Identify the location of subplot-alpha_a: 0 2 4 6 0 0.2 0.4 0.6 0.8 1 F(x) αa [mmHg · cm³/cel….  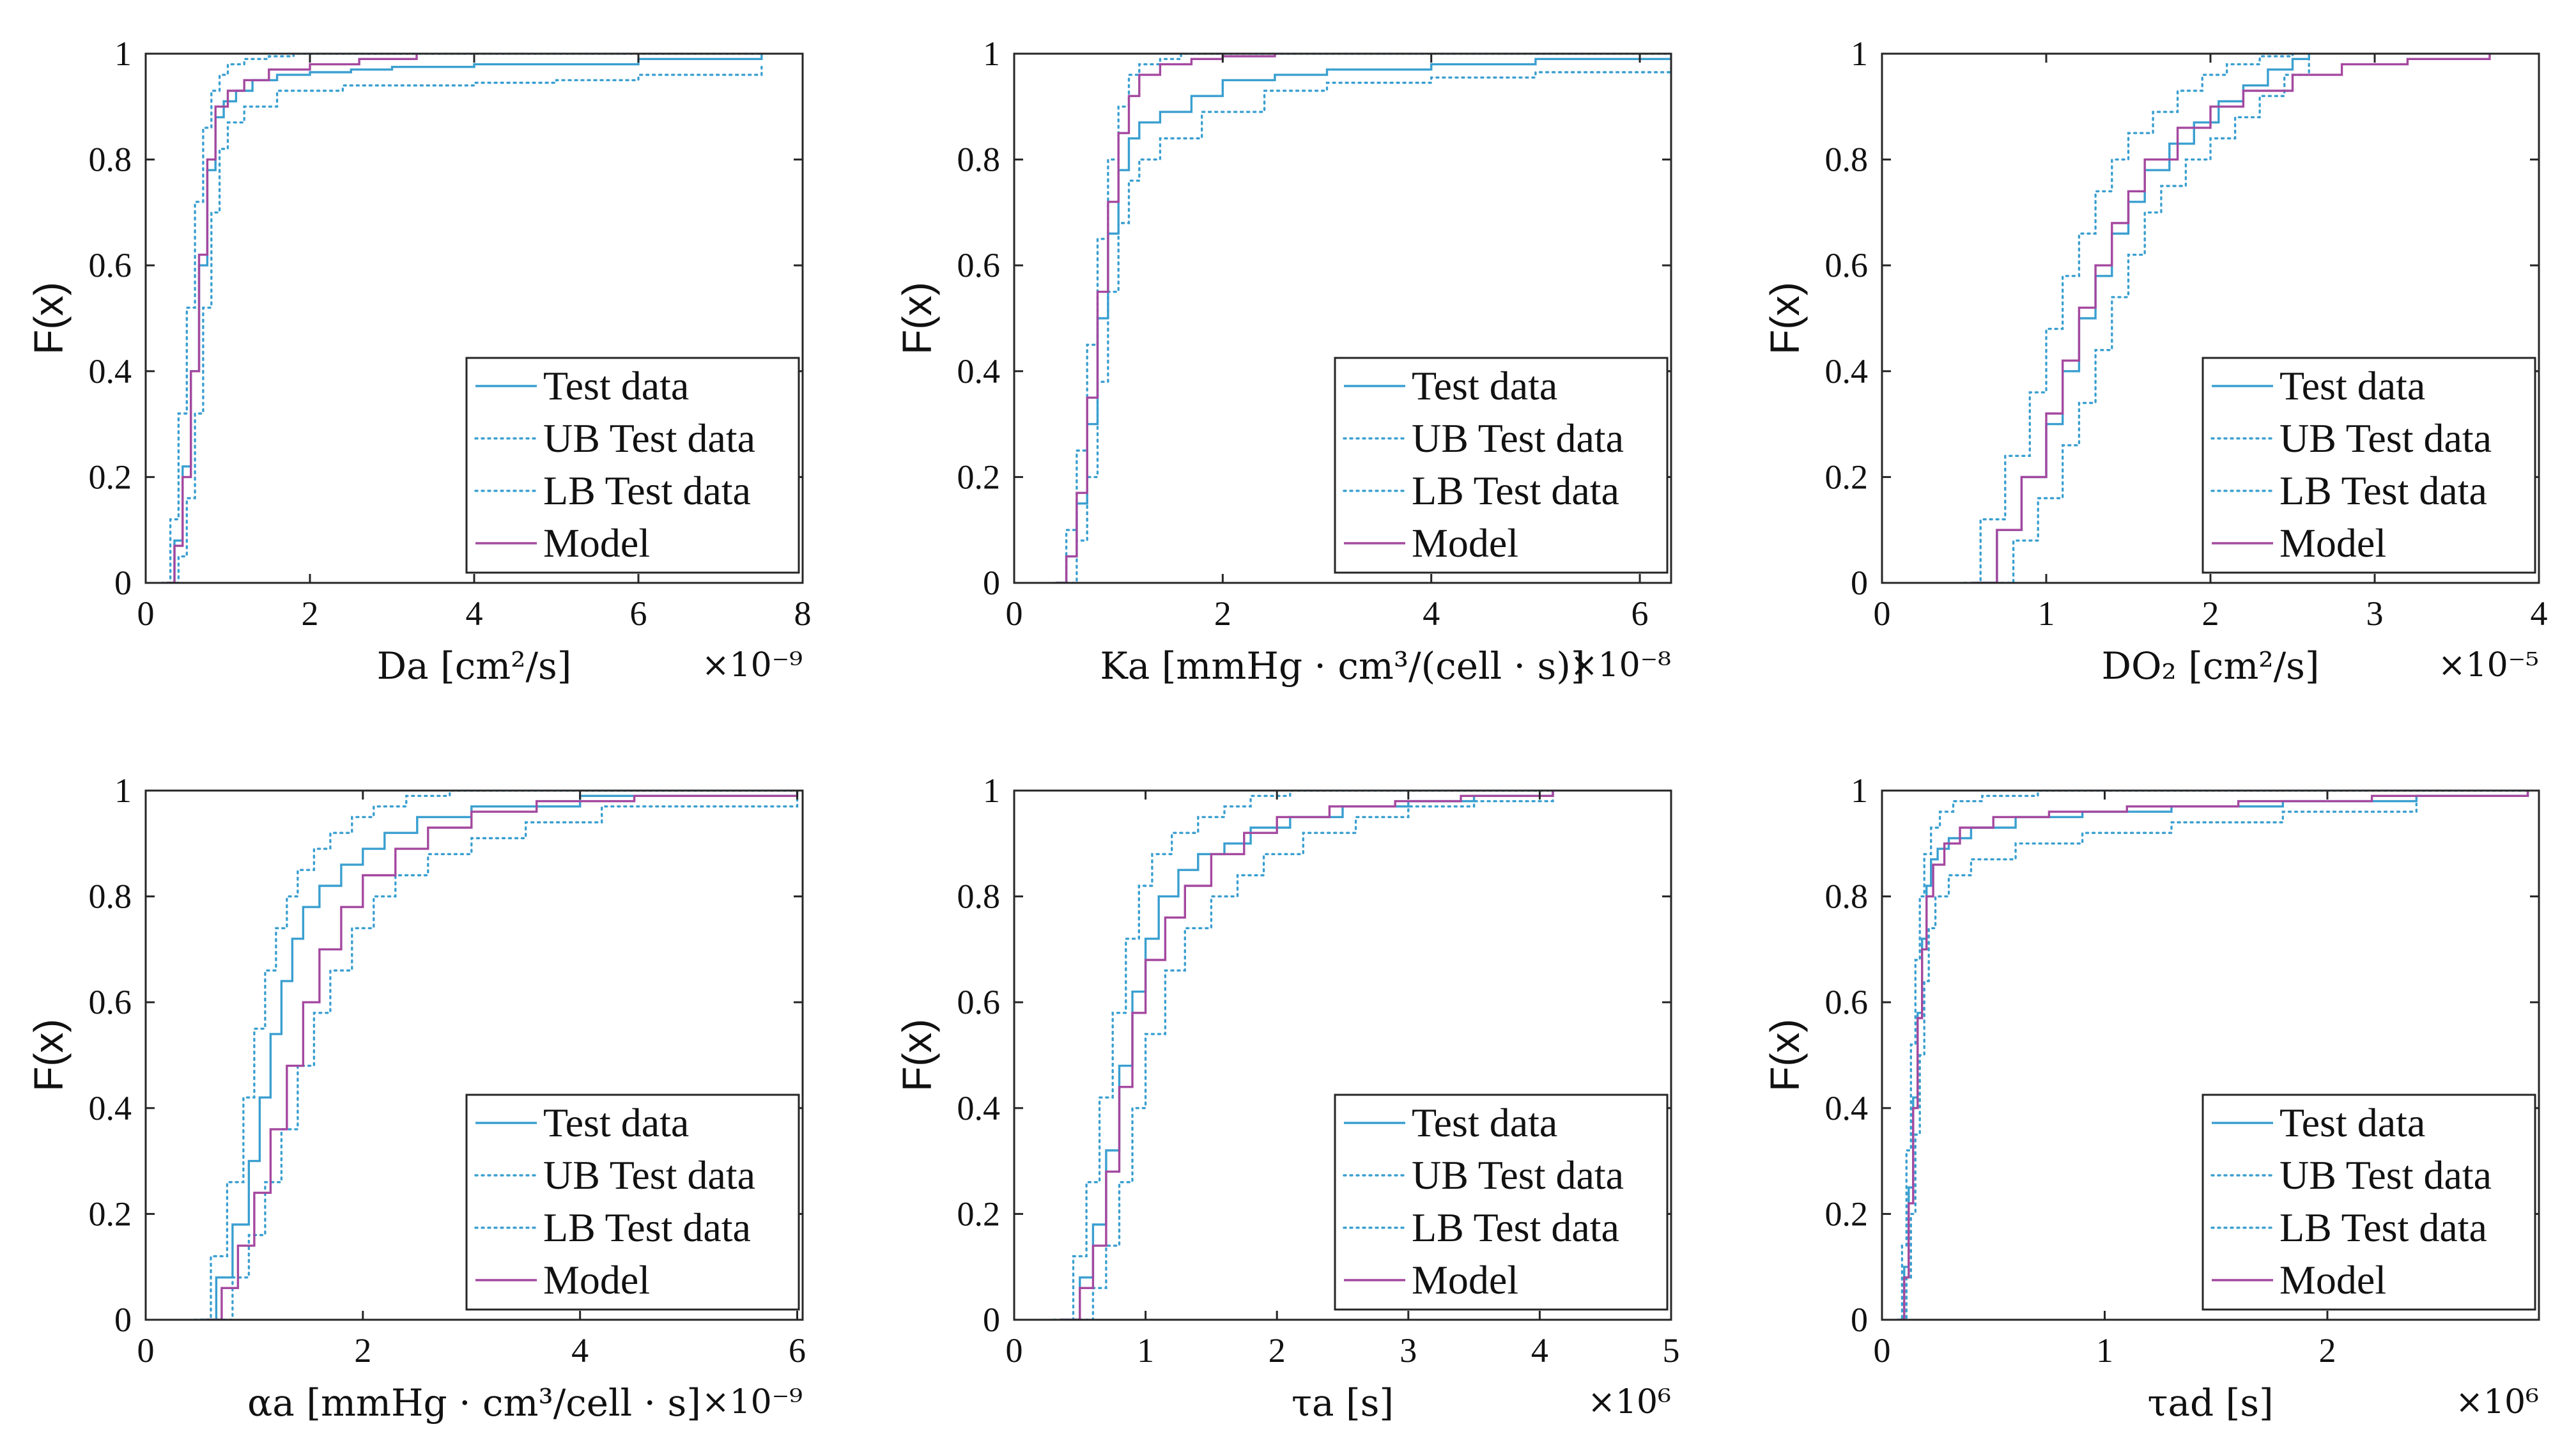
(416, 1098).